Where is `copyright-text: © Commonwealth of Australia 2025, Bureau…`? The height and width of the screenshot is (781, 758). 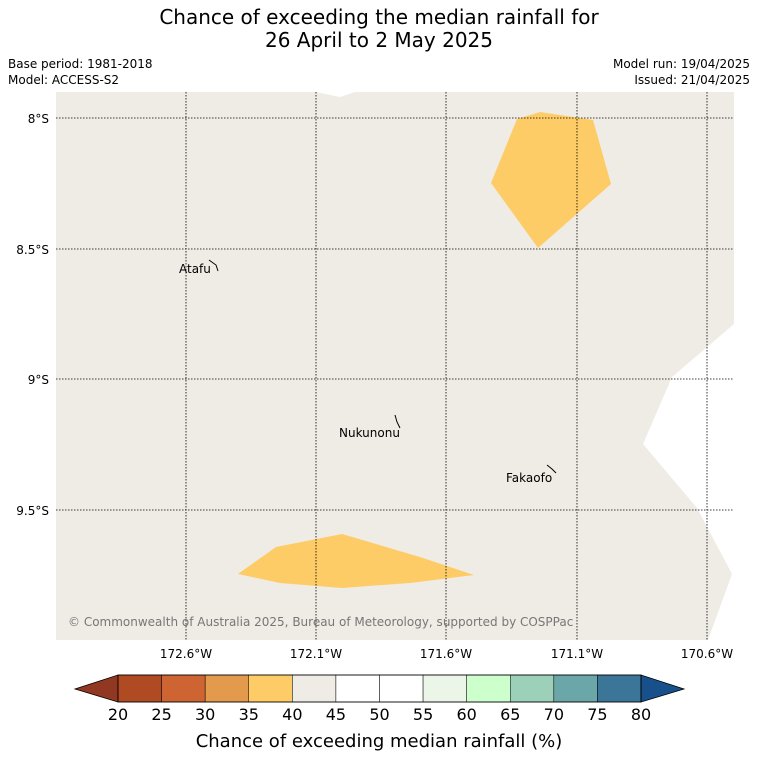 copyright-text: © Commonwealth of Australia 2025, Bureau… is located at coordinates (320, 622).